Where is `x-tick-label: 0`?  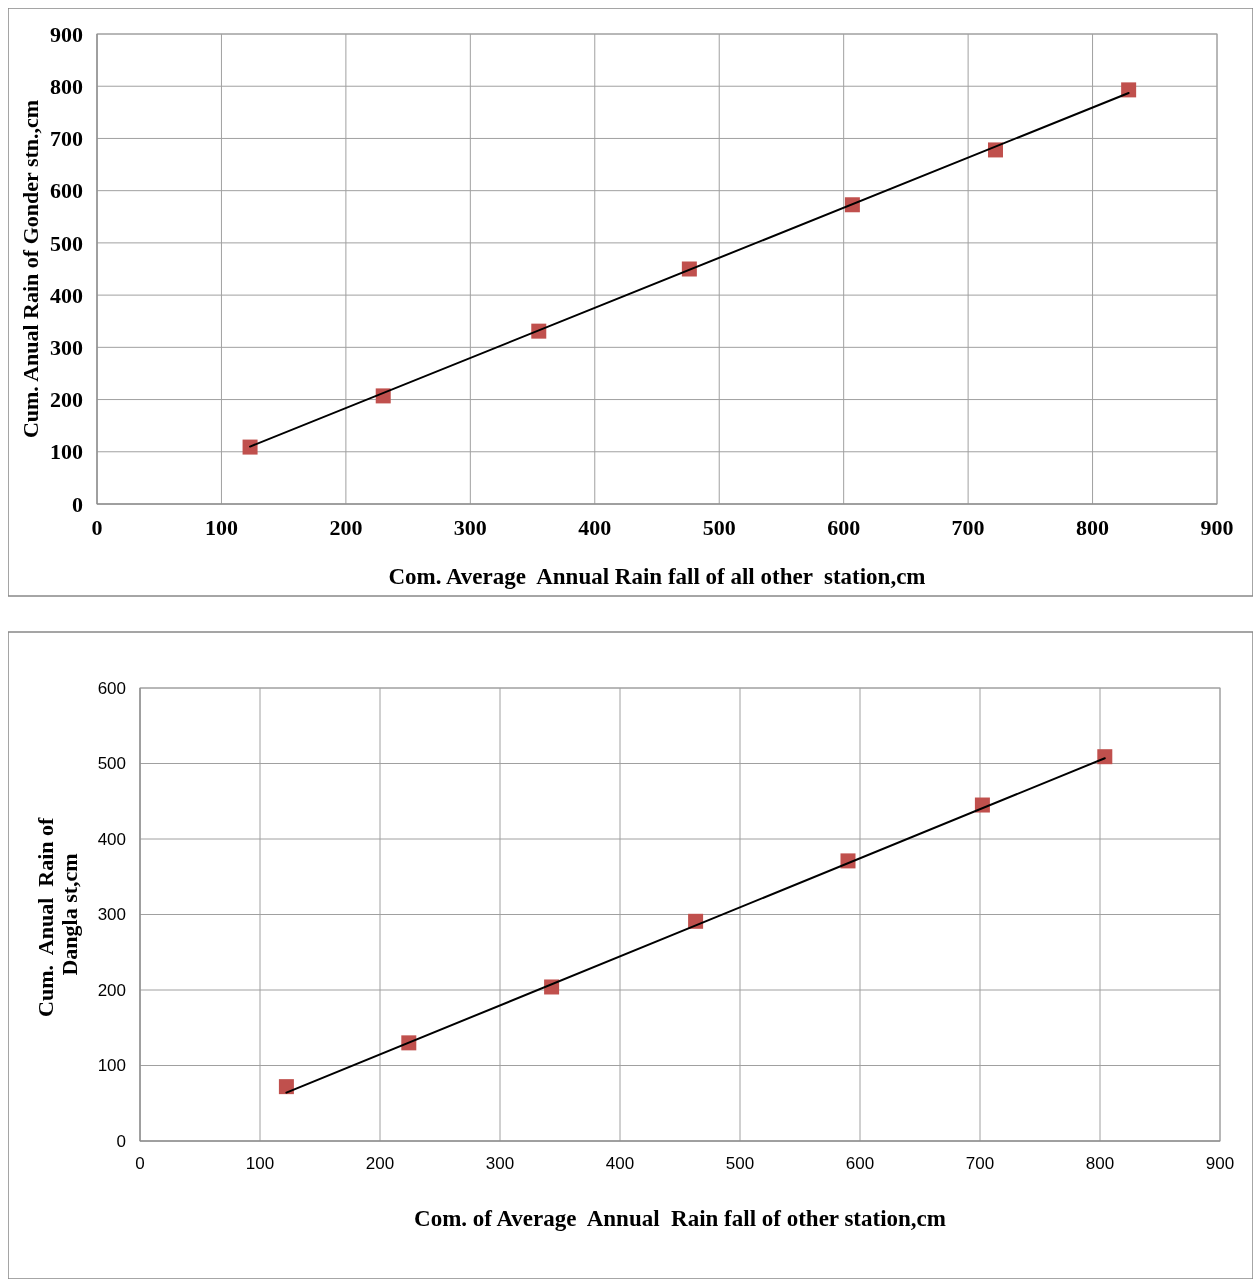 x-tick-label: 0 is located at coordinates (140, 1163).